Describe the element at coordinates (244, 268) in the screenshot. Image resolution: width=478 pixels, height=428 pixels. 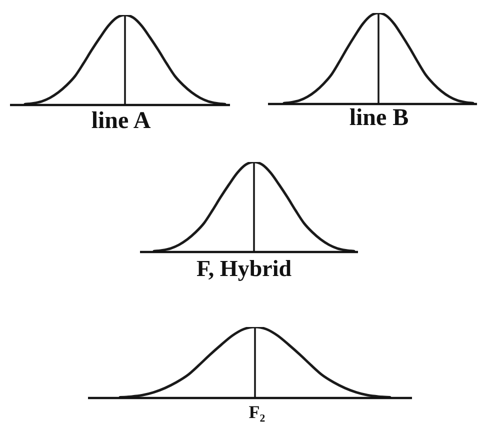
I see `x-axis-title: F, Hybrid` at that location.